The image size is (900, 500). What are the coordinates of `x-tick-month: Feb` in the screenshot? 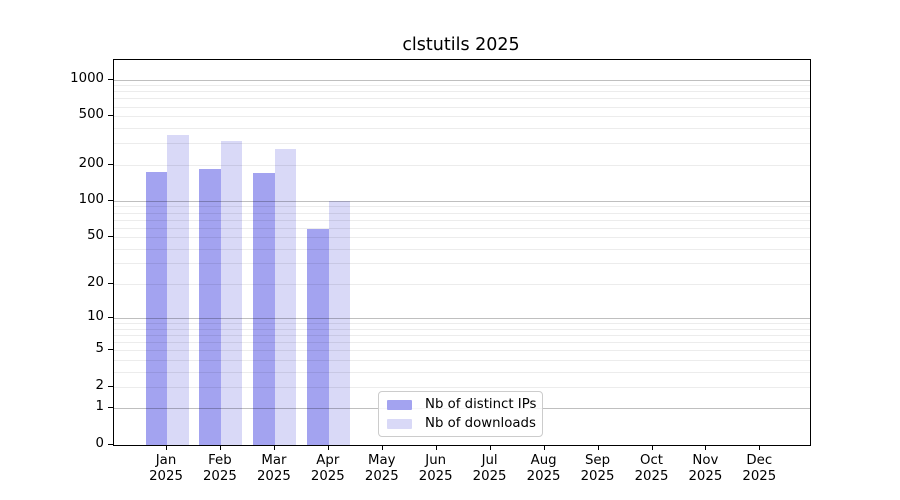 It's located at (220, 460).